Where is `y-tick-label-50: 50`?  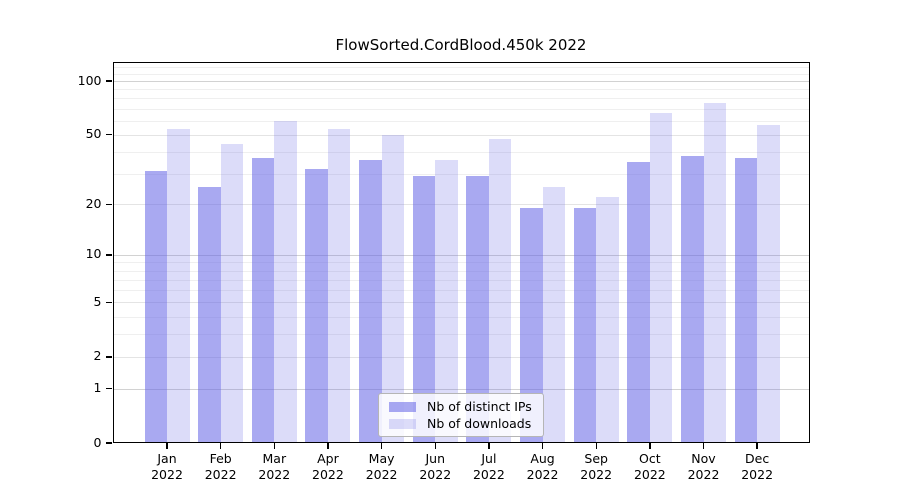 y-tick-label-50: 50 is located at coordinates (93, 134).